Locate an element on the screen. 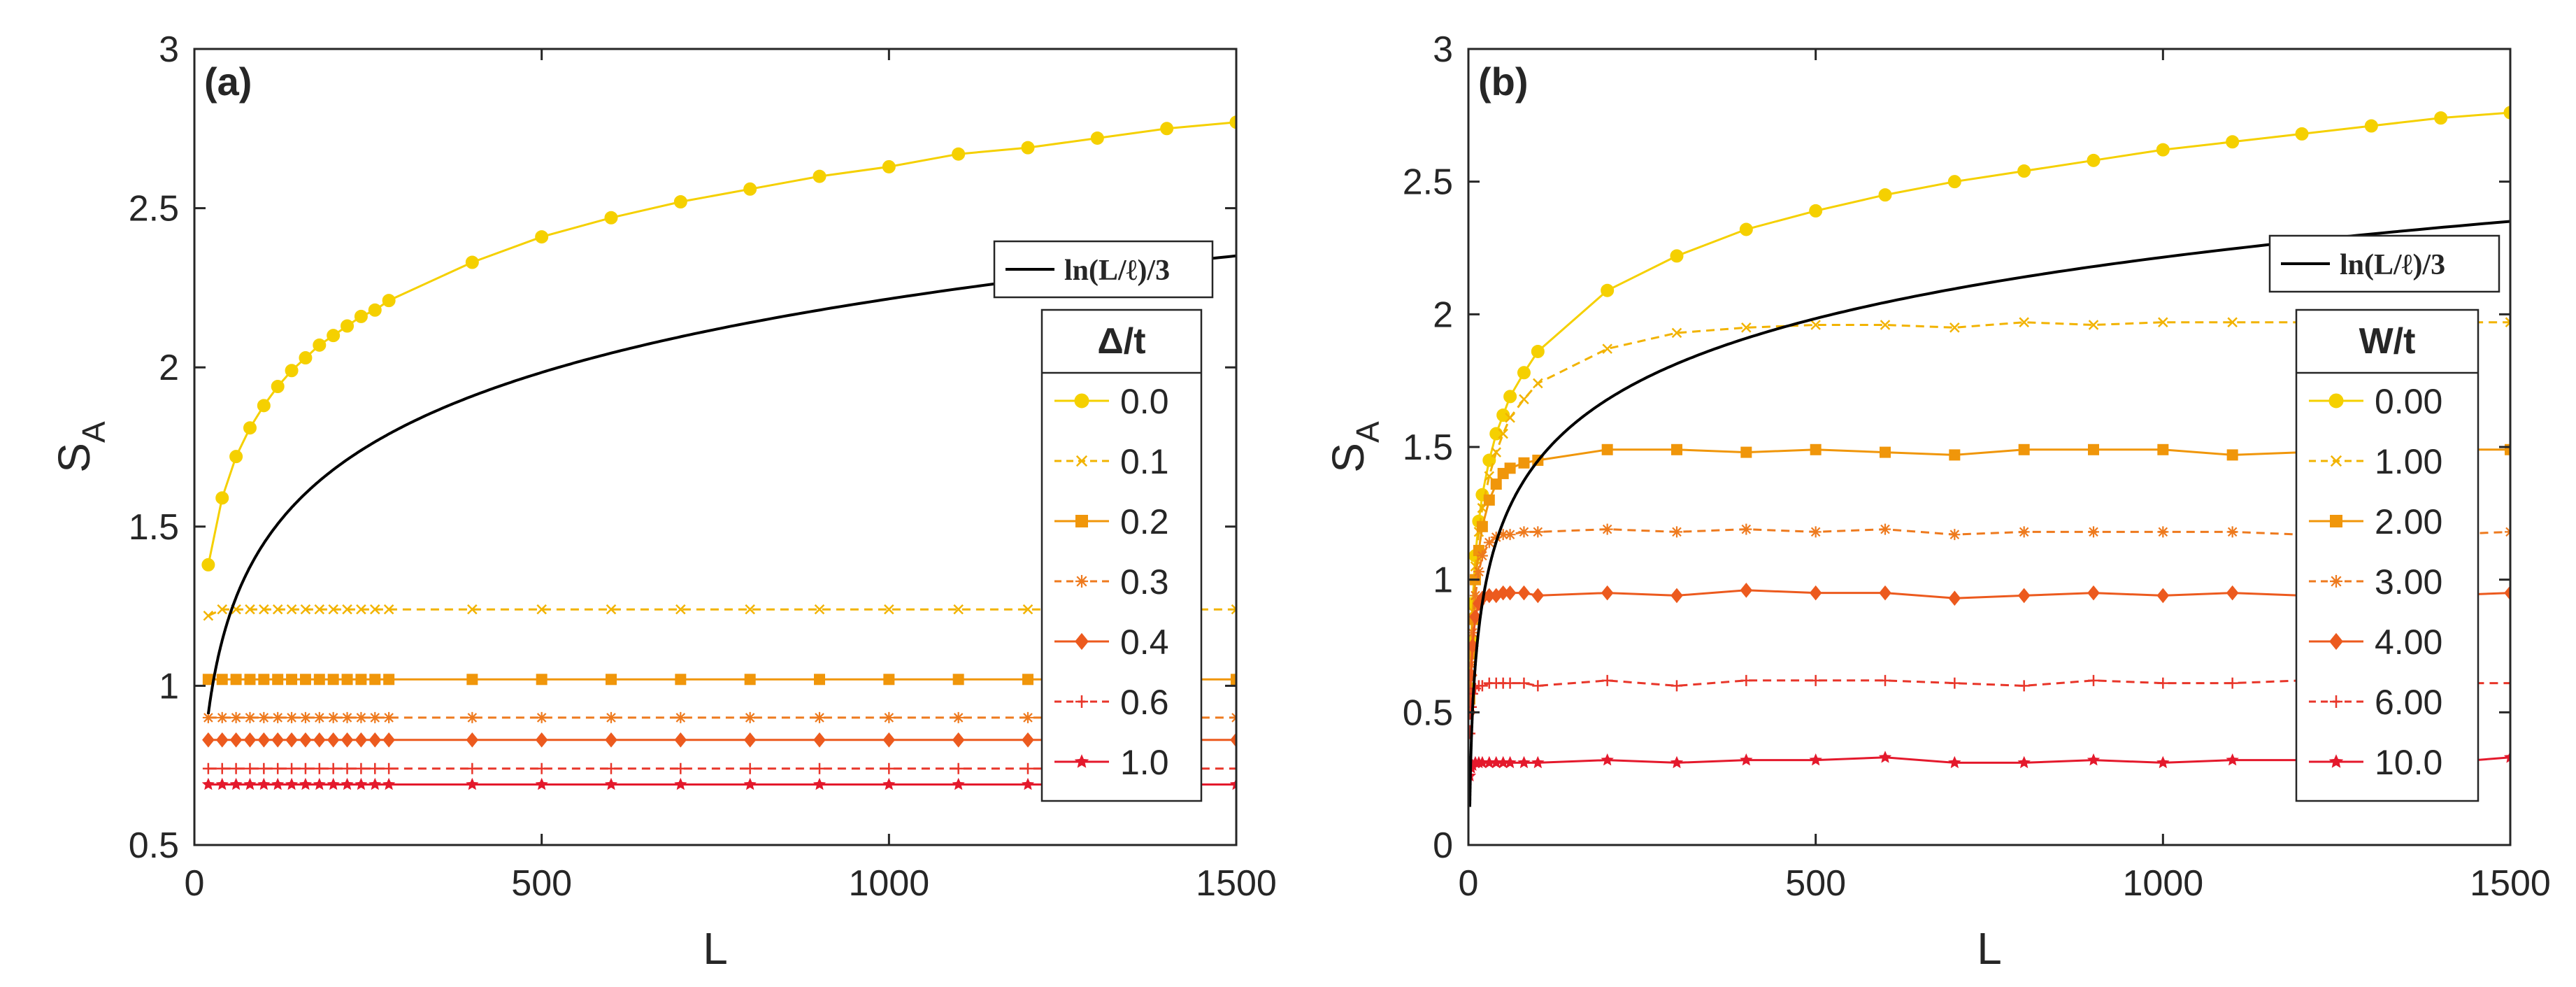 The width and height of the screenshot is (2576, 987). y-axis-label-subscript: A is located at coordinates (1368, 432).